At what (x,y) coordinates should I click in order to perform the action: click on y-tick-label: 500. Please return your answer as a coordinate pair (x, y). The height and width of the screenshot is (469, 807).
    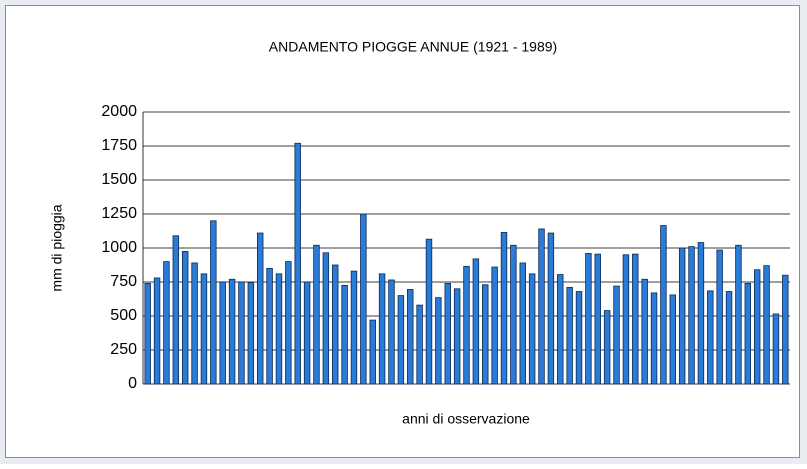
    Looking at the image, I should click on (123, 315).